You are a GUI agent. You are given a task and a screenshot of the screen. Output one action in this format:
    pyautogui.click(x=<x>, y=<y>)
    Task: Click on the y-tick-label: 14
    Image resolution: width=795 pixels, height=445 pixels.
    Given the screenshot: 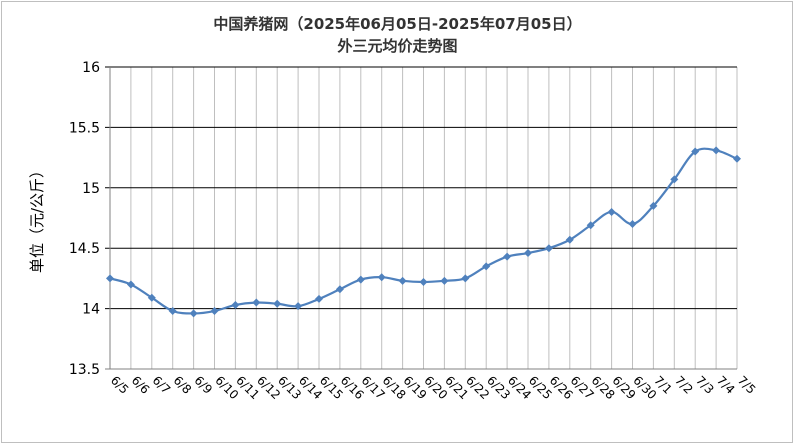 What is the action you would take?
    pyautogui.click(x=91, y=310)
    